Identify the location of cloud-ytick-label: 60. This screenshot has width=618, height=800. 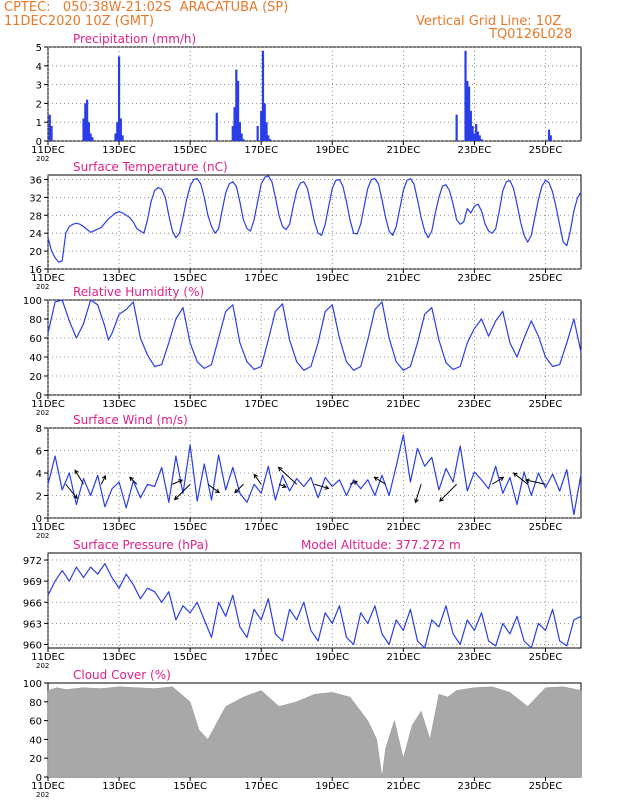
(35, 722).